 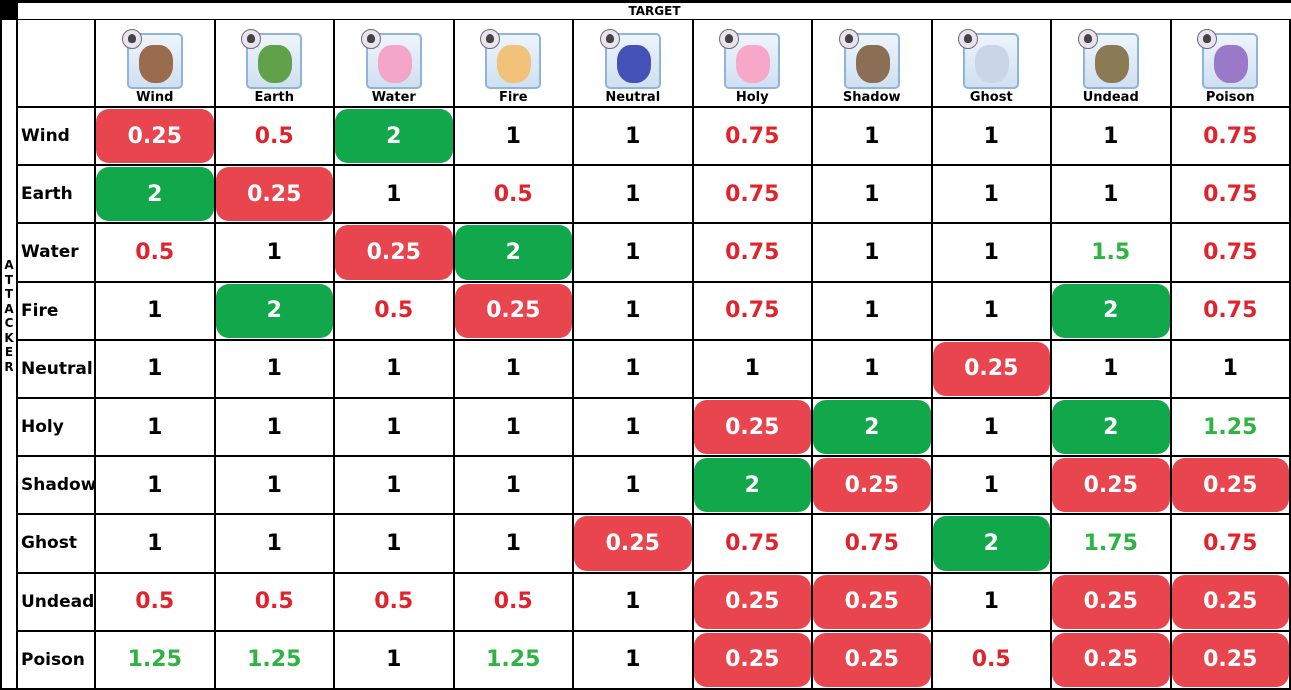 I want to click on row-label-poison: Poison, so click(x=56, y=659).